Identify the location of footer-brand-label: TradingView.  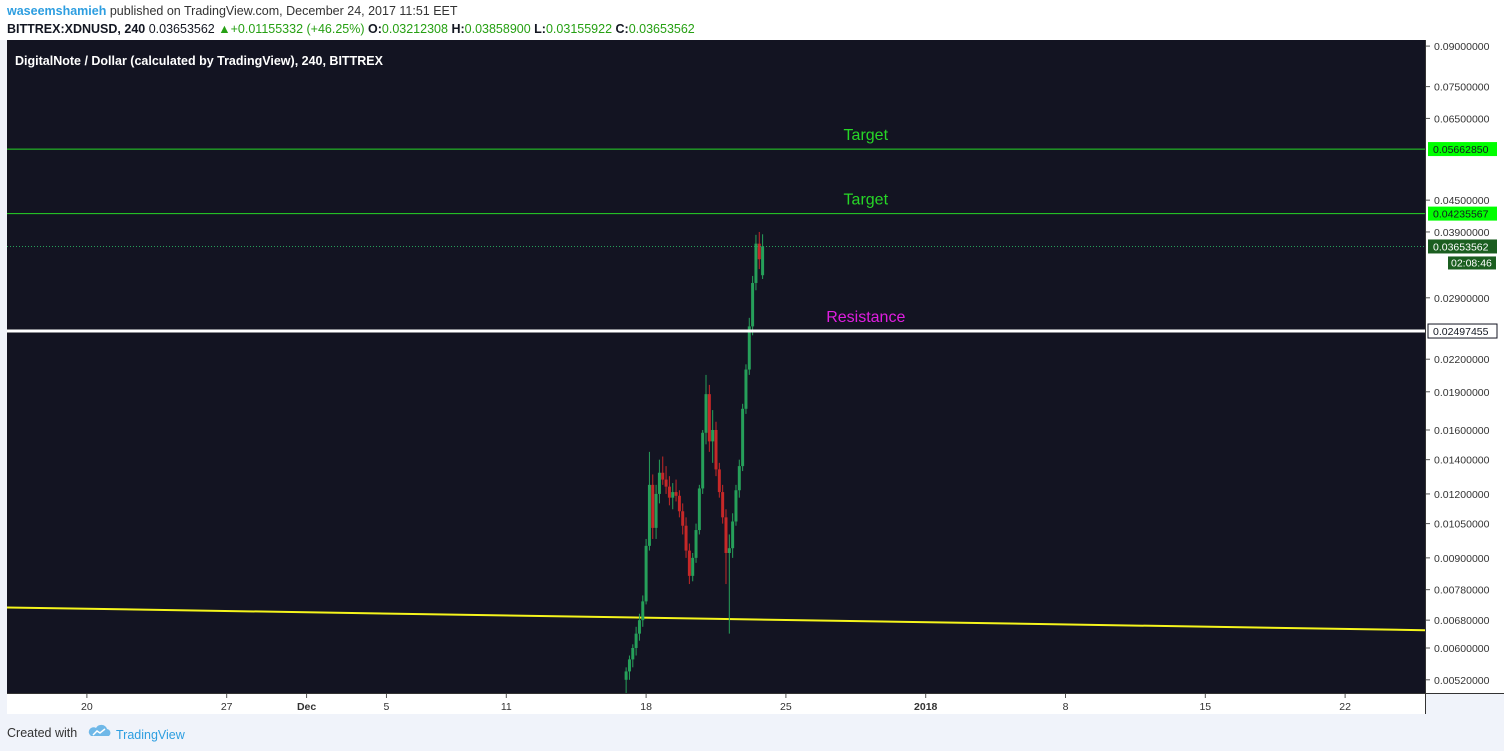
(150, 734).